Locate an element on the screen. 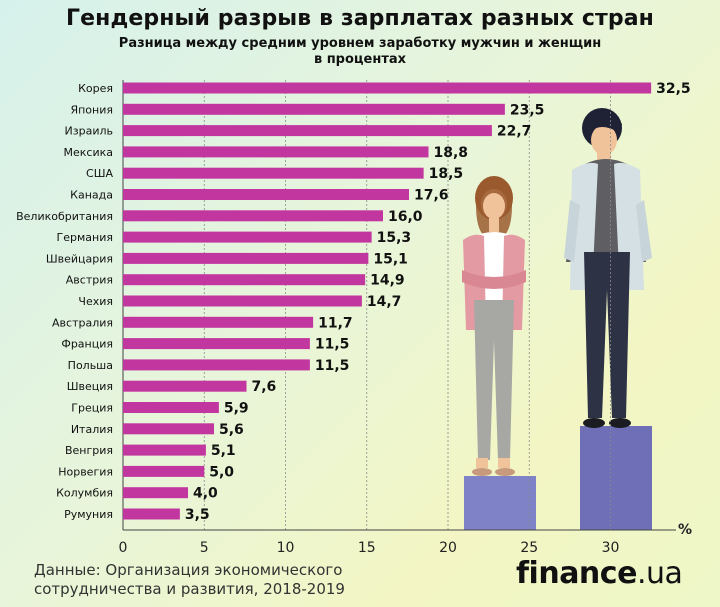  brand-logo: finance.ua is located at coordinates (599, 573).